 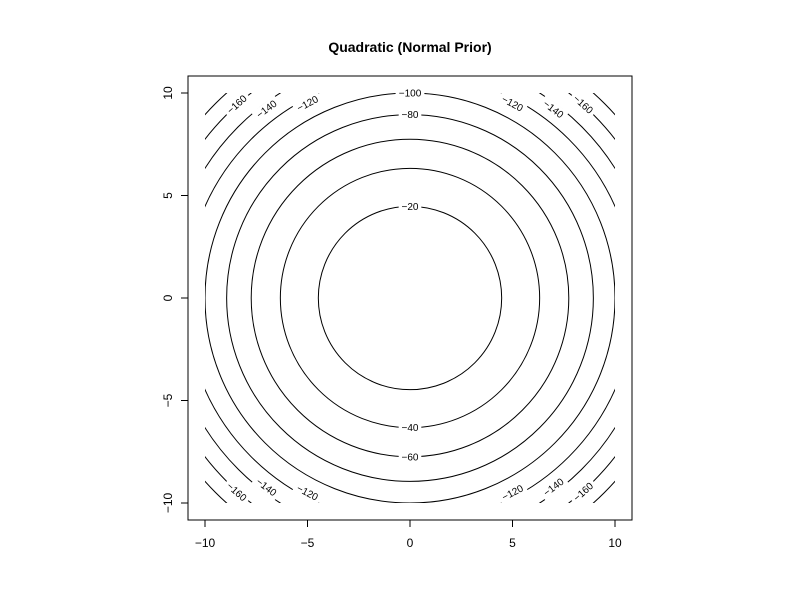 What do you see at coordinates (512, 543) in the screenshot?
I see `x-tick-label: 5` at bounding box center [512, 543].